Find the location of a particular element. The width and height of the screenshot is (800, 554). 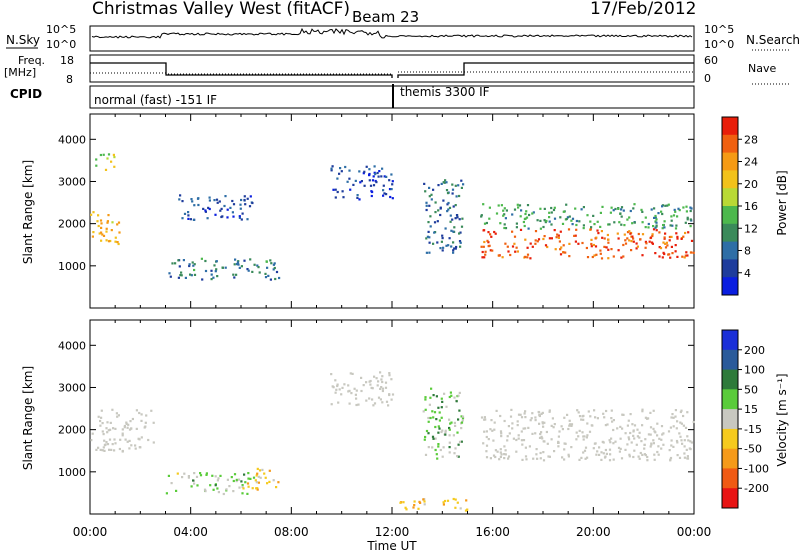

xtick-label: 20:00 is located at coordinates (593, 532).